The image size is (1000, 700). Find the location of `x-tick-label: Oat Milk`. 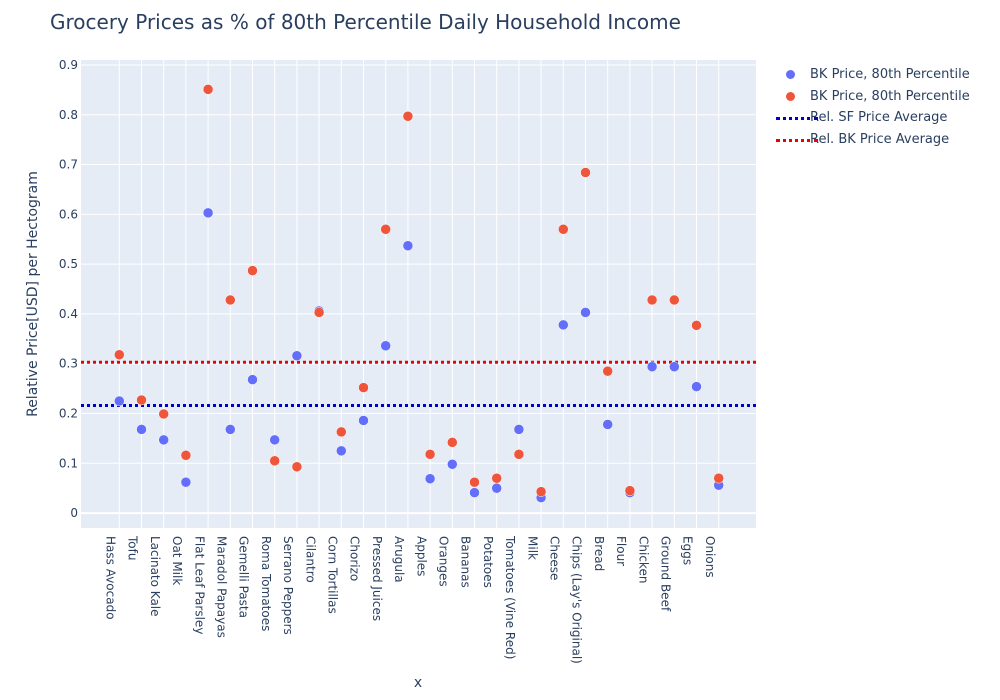

x-tick-label: Oat Milk is located at coordinates (177, 560).